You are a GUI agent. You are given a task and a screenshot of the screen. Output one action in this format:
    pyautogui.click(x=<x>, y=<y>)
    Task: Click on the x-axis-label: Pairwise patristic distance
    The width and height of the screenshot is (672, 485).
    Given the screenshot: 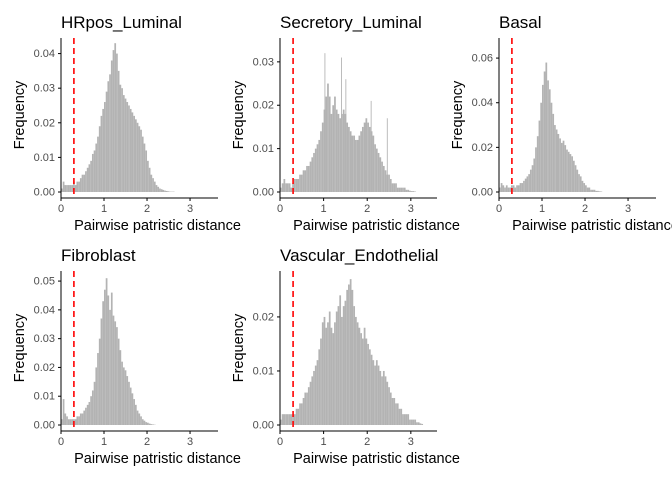 What is the action you would take?
    pyautogui.click(x=592, y=226)
    